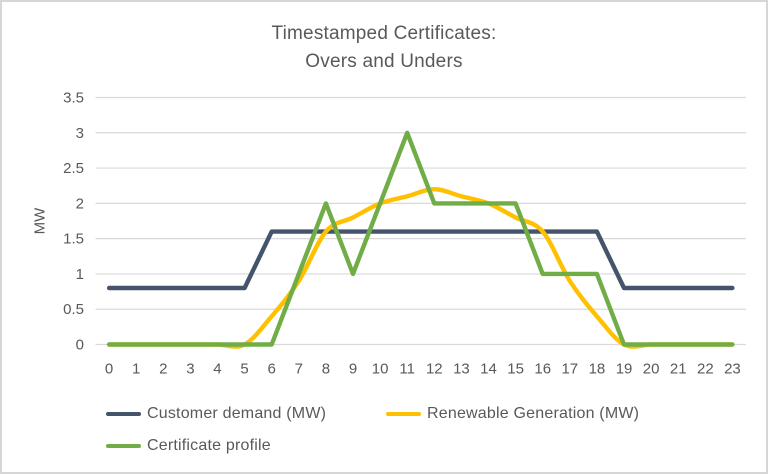 The image size is (768, 474). Describe the element at coordinates (80, 203) in the screenshot. I see `y-tick-label: 2` at that location.